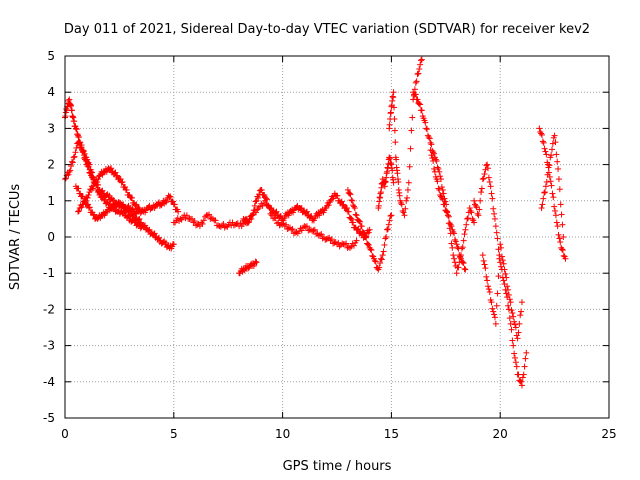 The image size is (640, 480). What do you see at coordinates (49, 346) in the screenshot?
I see `y-tick-label: -3` at bounding box center [49, 346].